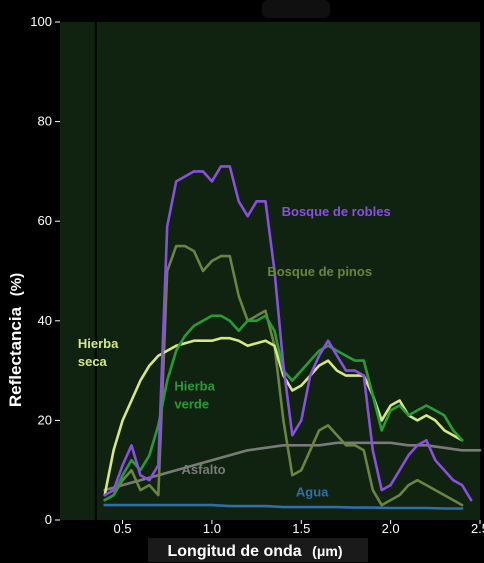  I want to click on y-axis-title: Reflectancia (%), so click(15, 340).